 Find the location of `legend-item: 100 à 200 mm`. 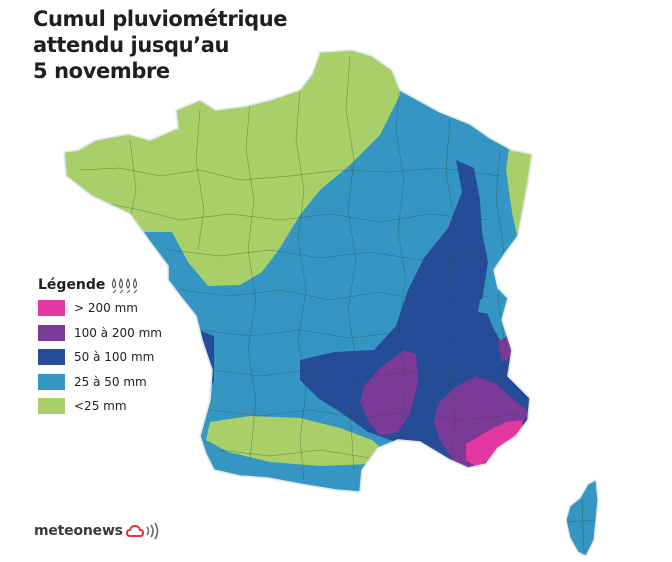

legend-item: 100 à 200 mm is located at coordinates (100, 333).